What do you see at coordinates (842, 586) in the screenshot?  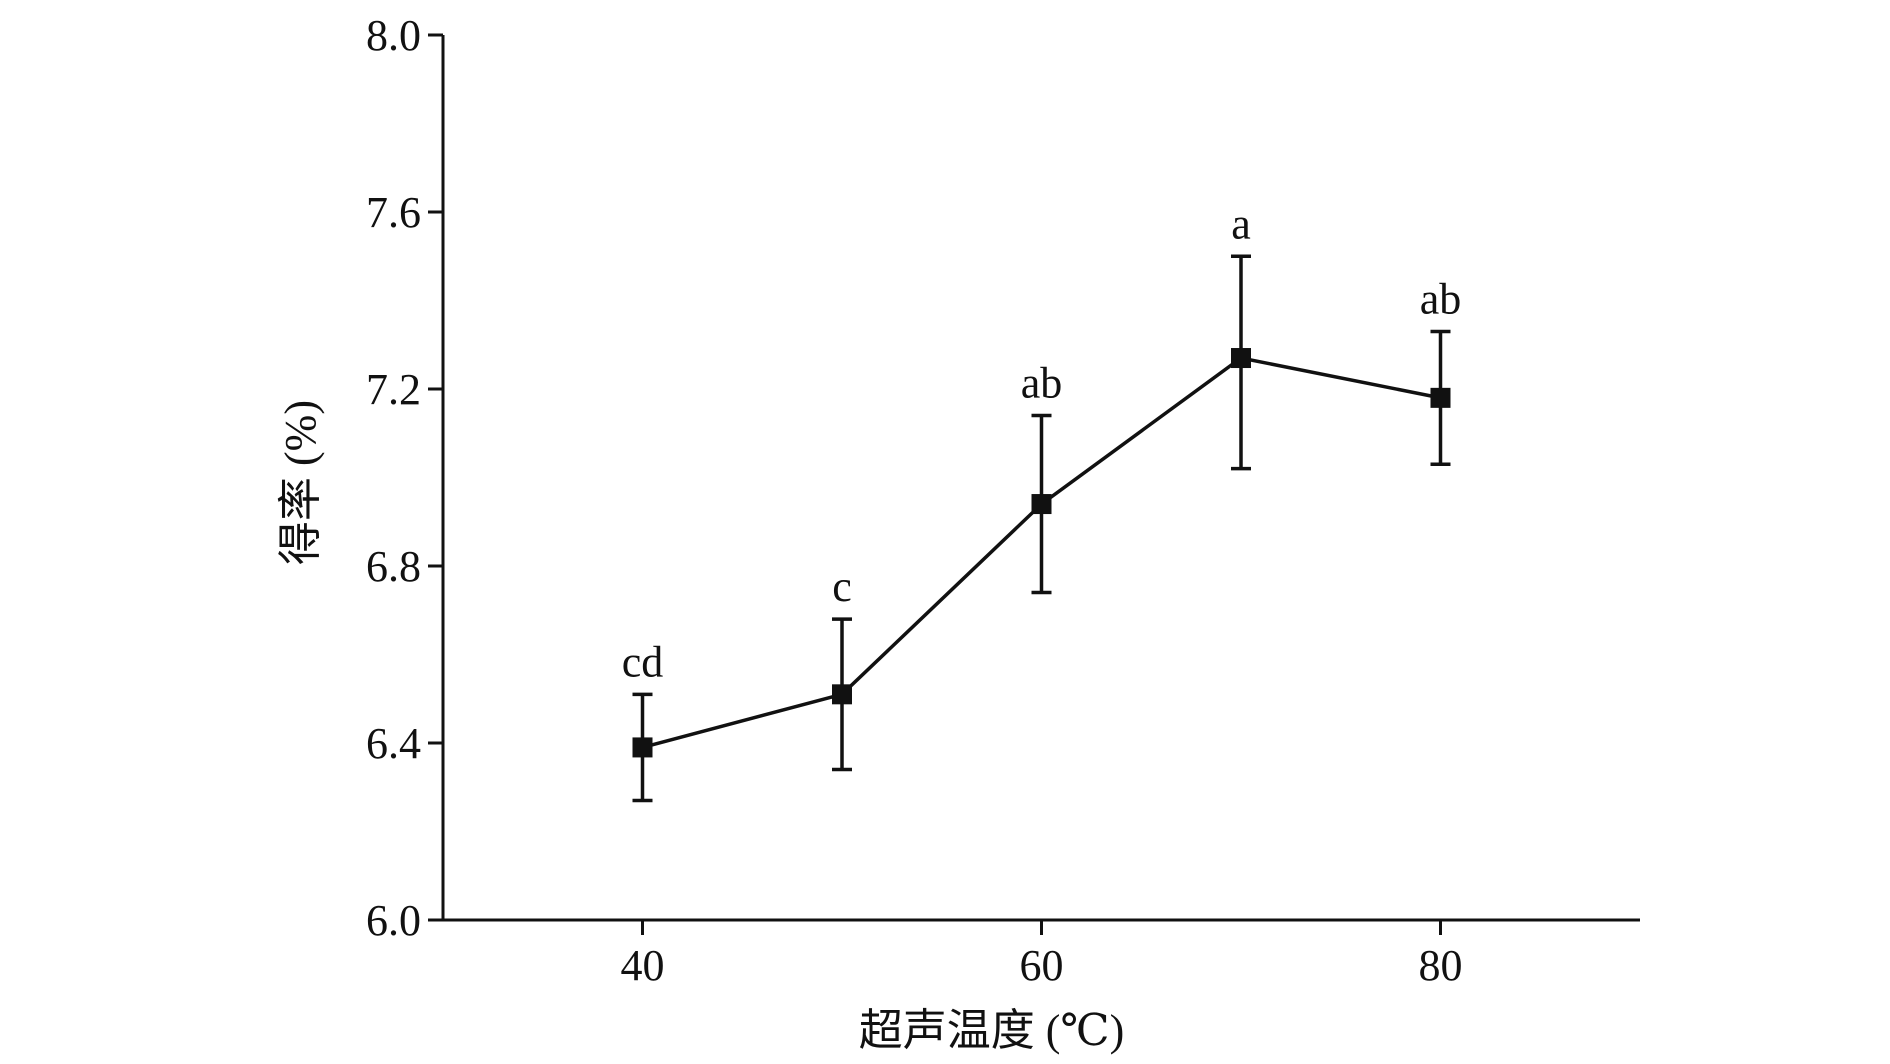 I see `significance-label: c` at bounding box center [842, 586].